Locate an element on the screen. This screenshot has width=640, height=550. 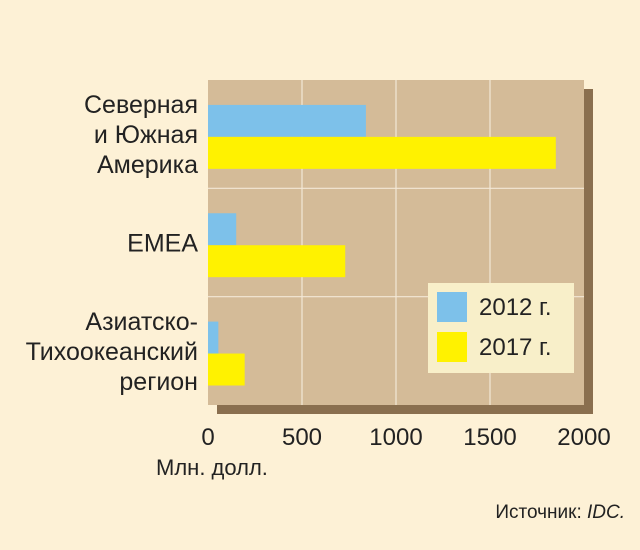
category-label-line: и Южная is located at coordinates (146, 135).